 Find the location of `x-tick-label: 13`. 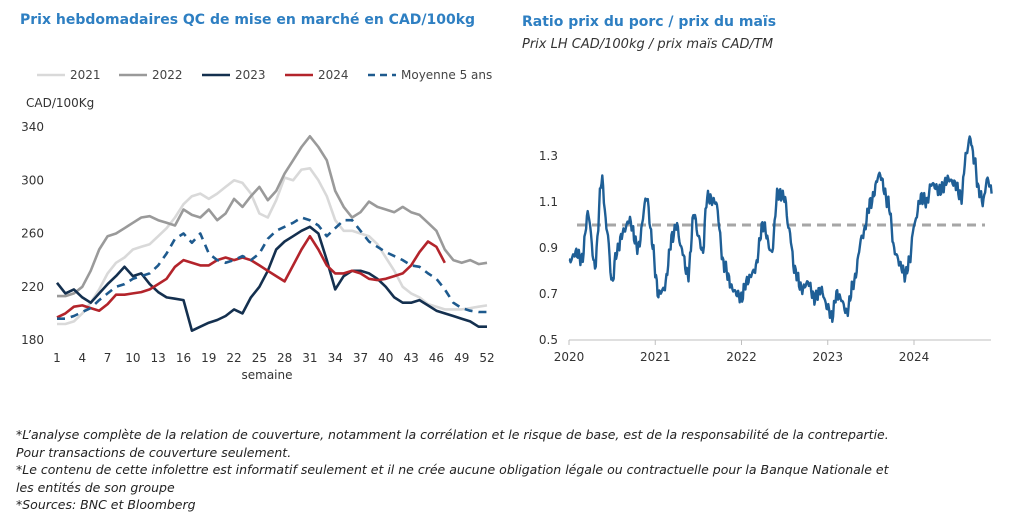

x-tick-label: 13 is located at coordinates (158, 358).